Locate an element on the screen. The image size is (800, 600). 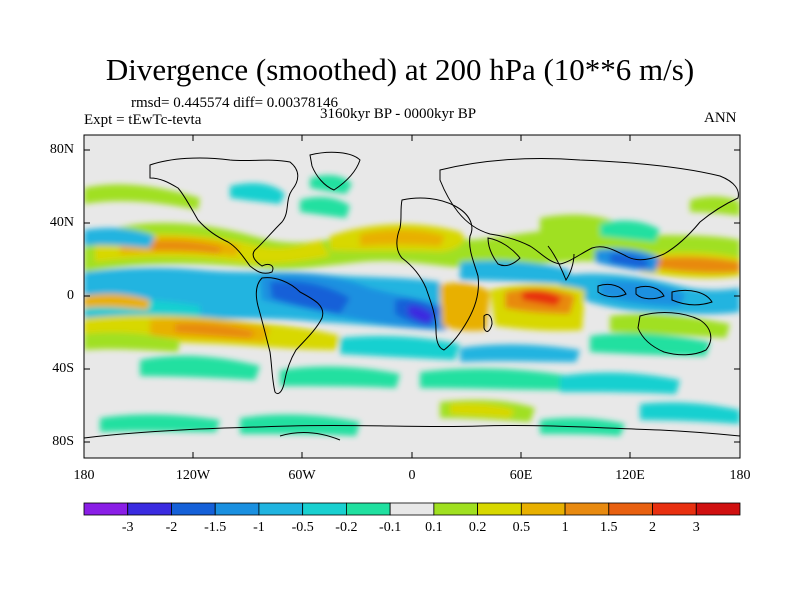
x-tick-label: 120E is located at coordinates (630, 475).